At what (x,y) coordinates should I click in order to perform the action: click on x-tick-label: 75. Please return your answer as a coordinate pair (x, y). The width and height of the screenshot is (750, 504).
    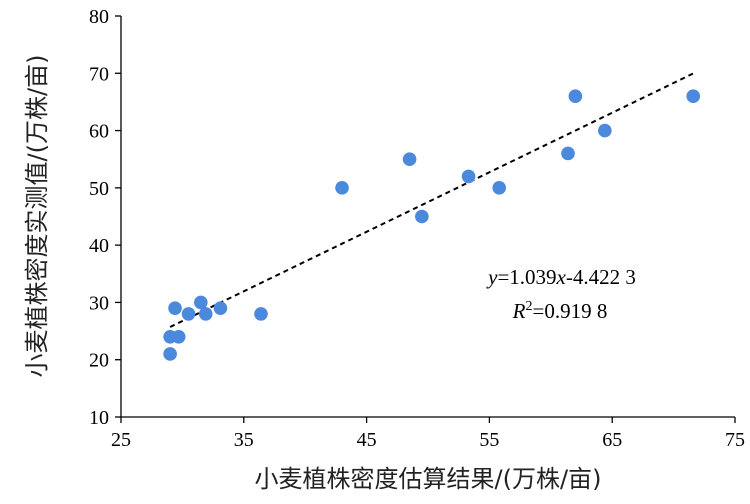
    Looking at the image, I should click on (735, 440).